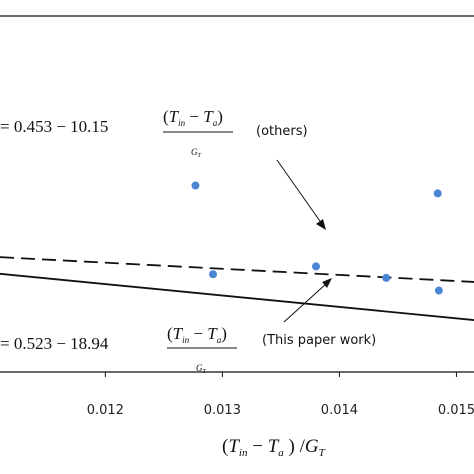 This screenshot has height=474, width=474. I want to click on data-points, so click(317, 238).